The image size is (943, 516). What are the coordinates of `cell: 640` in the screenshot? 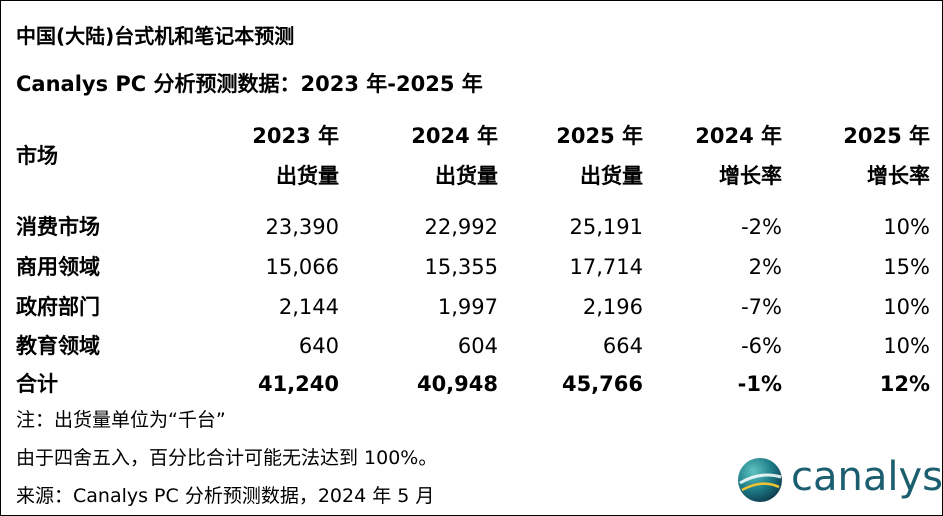 It's located at (318, 346).